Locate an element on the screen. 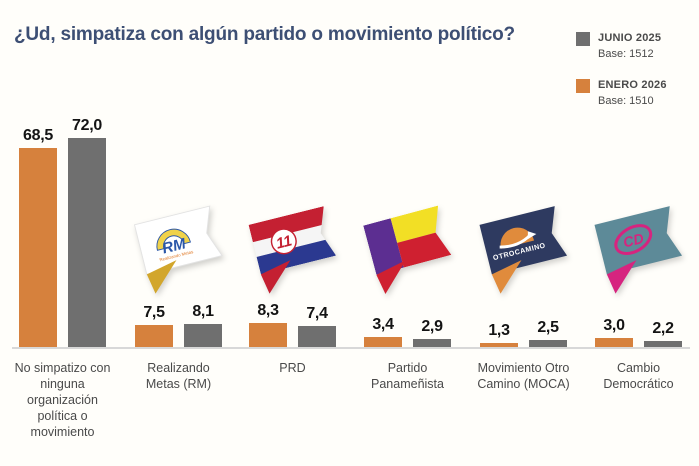 This screenshot has height=466, width=699. legend-base-enero: Base: 1510 is located at coordinates (626, 100).